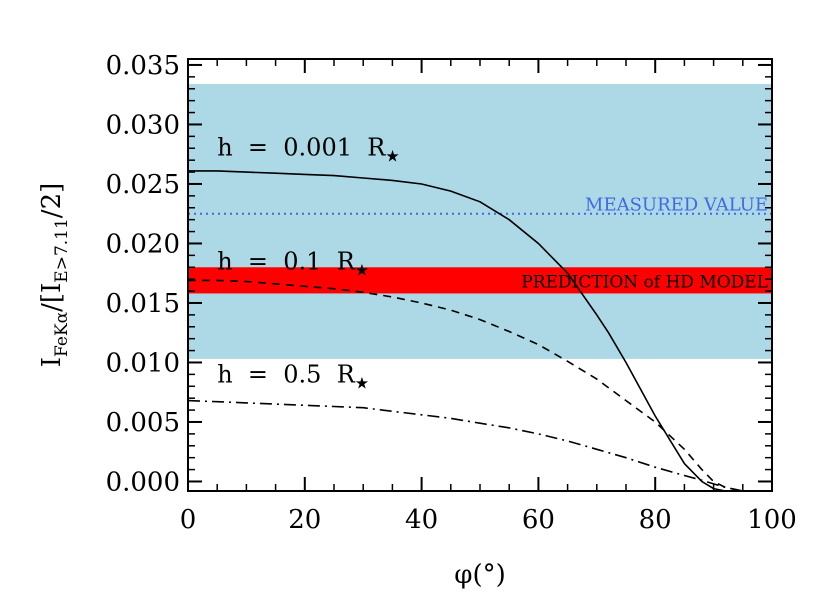 This screenshot has width=830, height=611. I want to click on y-tick-label-1: 0.005, so click(143, 423).